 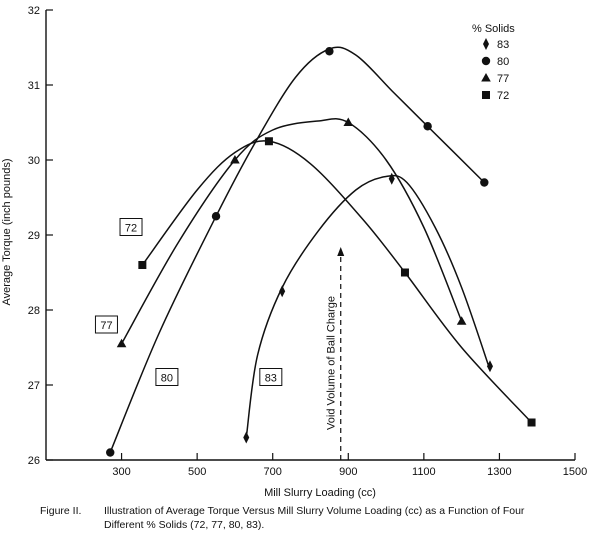 What do you see at coordinates (320, 493) in the screenshot?
I see `x-axis-label: Mill Slurry Loading (cc)` at bounding box center [320, 493].